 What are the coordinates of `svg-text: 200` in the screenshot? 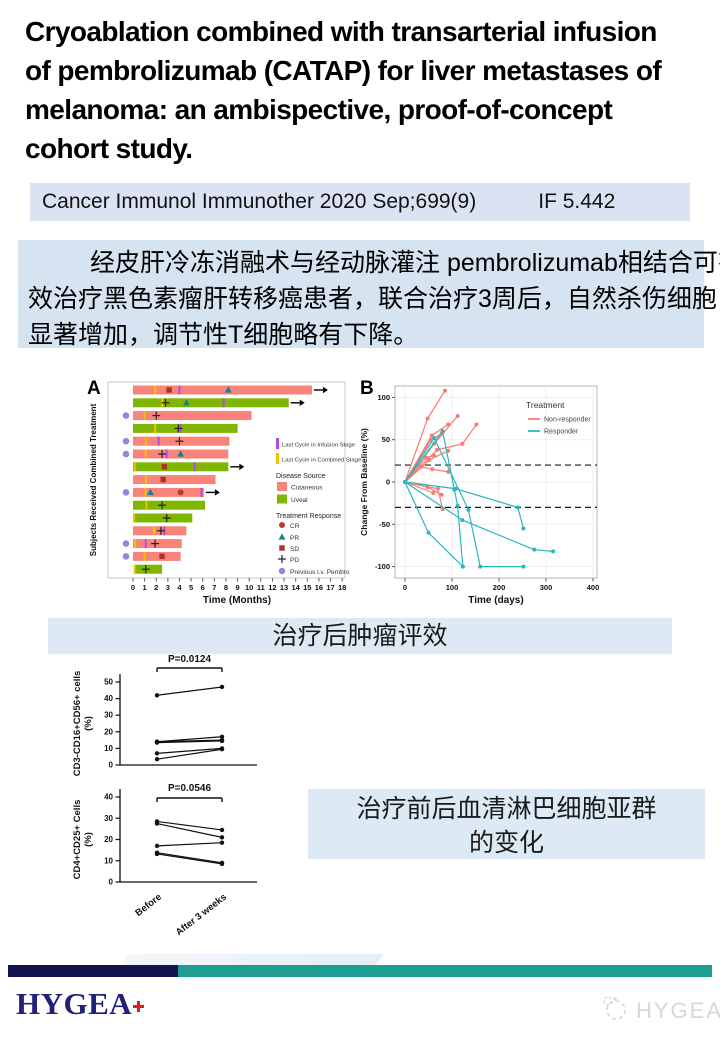 It's located at (499, 587).